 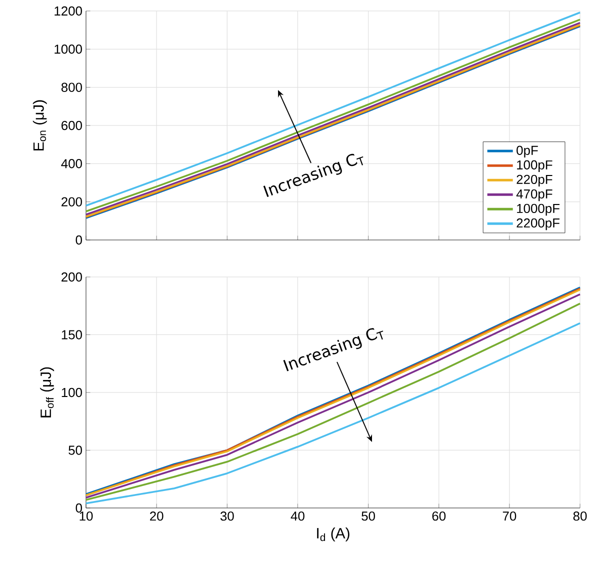 What do you see at coordinates (580, 516) in the screenshot?
I see `x-tick-label: 80` at bounding box center [580, 516].